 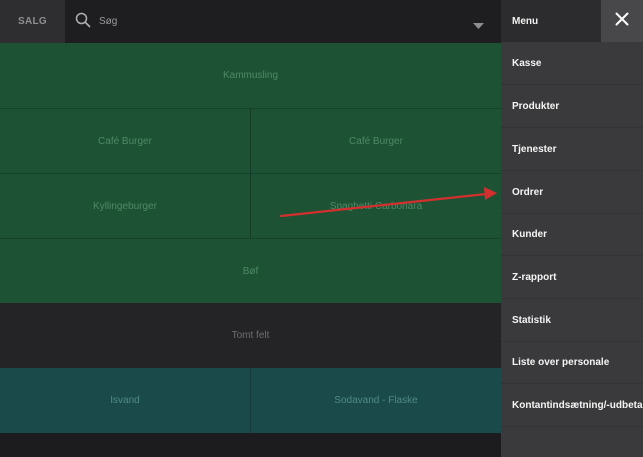 I want to click on empty-tile: Tomt felt, so click(x=250, y=335).